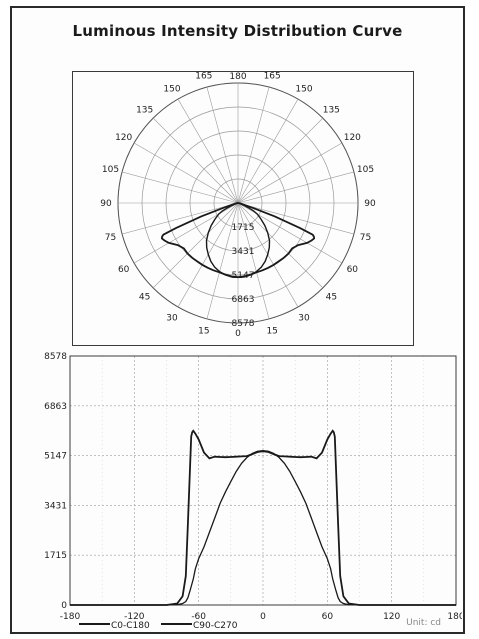  What do you see at coordinates (215, 626) in the screenshot?
I see `legend-label-c90: C90-C270` at bounding box center [215, 626].